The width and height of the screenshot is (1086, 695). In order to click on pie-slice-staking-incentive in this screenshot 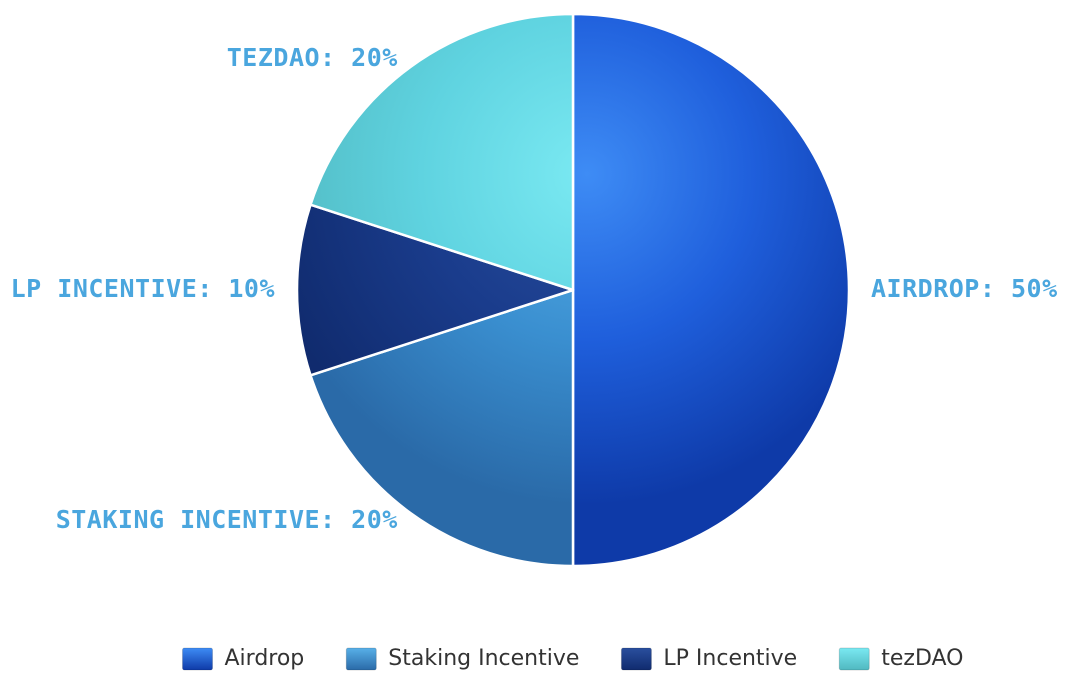, I will do `click(442, 428)`.